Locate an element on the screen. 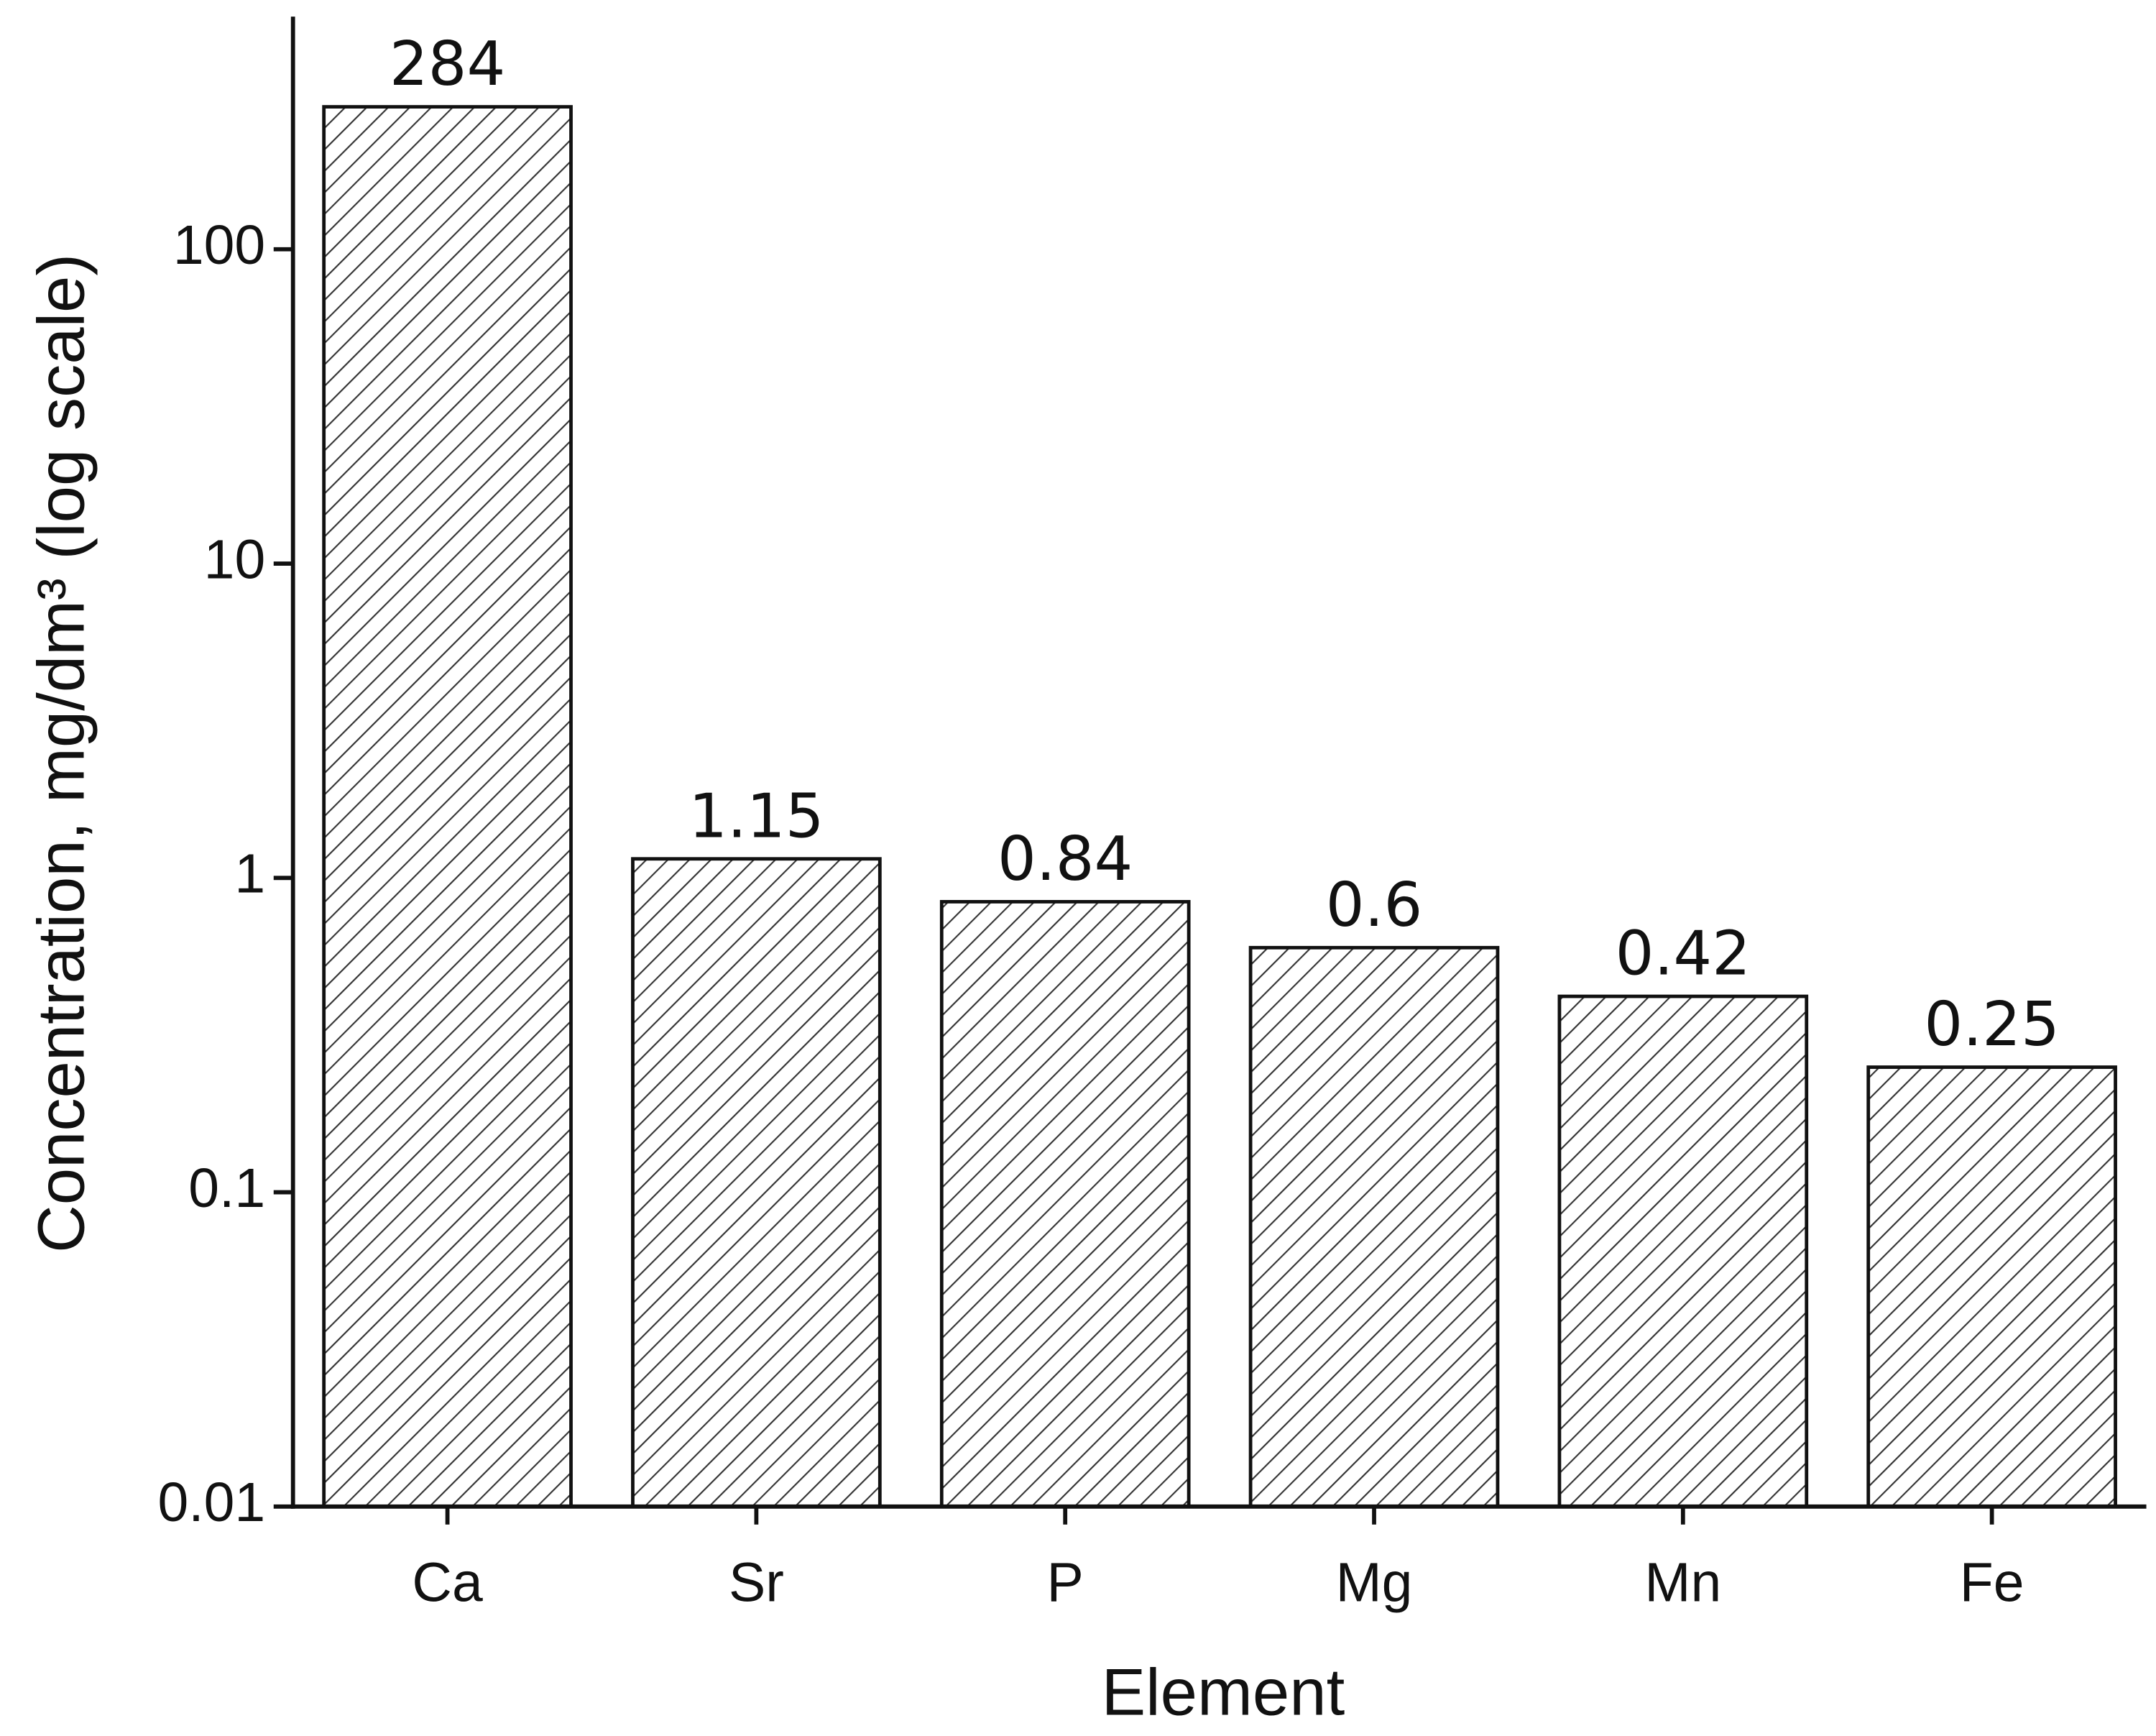 This screenshot has width=2156, height=1736. value-label: 0.25 is located at coordinates (1991, 1024).